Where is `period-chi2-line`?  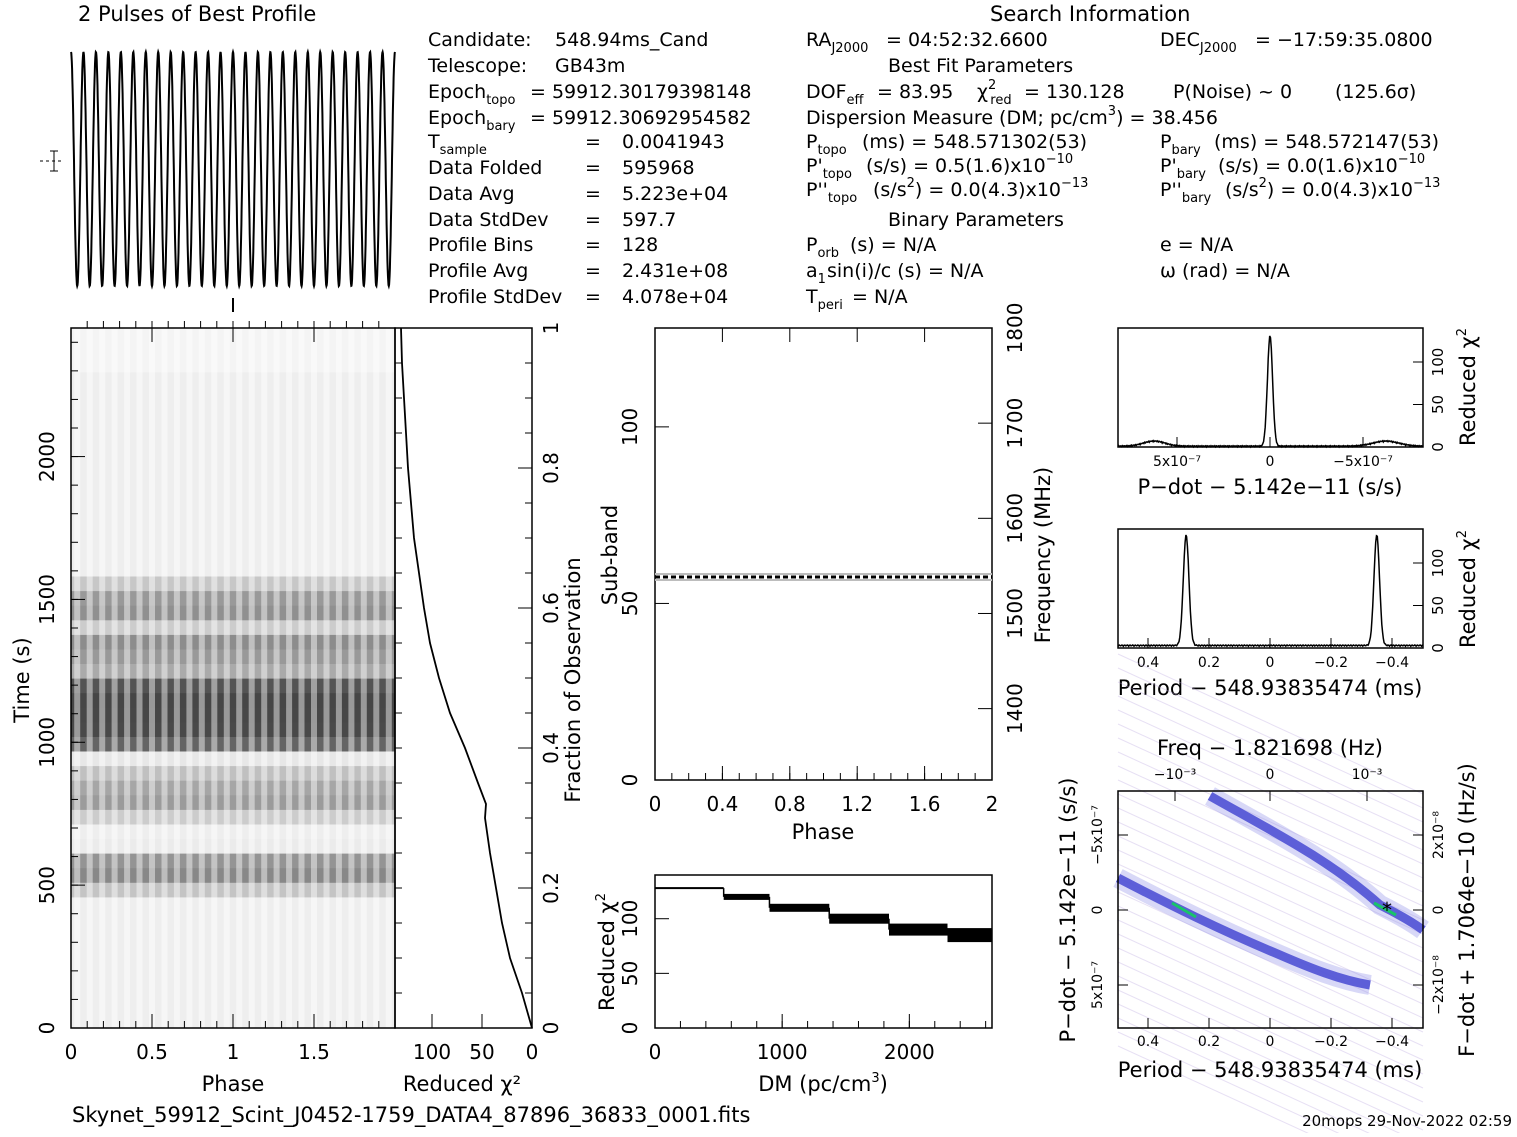 period-chi2-line is located at coordinates (1270, 591).